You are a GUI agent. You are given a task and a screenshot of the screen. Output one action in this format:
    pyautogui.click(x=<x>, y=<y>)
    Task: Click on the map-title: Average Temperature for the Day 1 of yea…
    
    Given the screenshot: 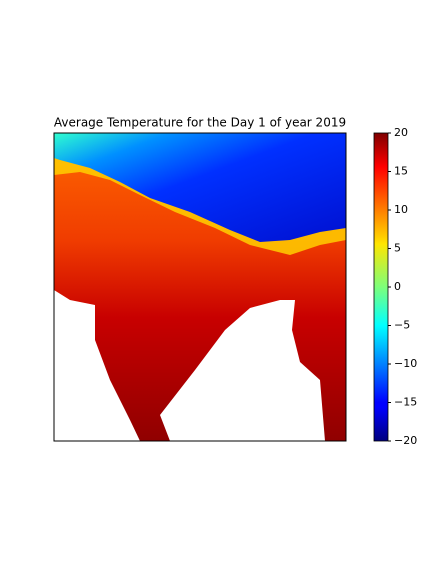 What is the action you would take?
    pyautogui.click(x=200, y=123)
    